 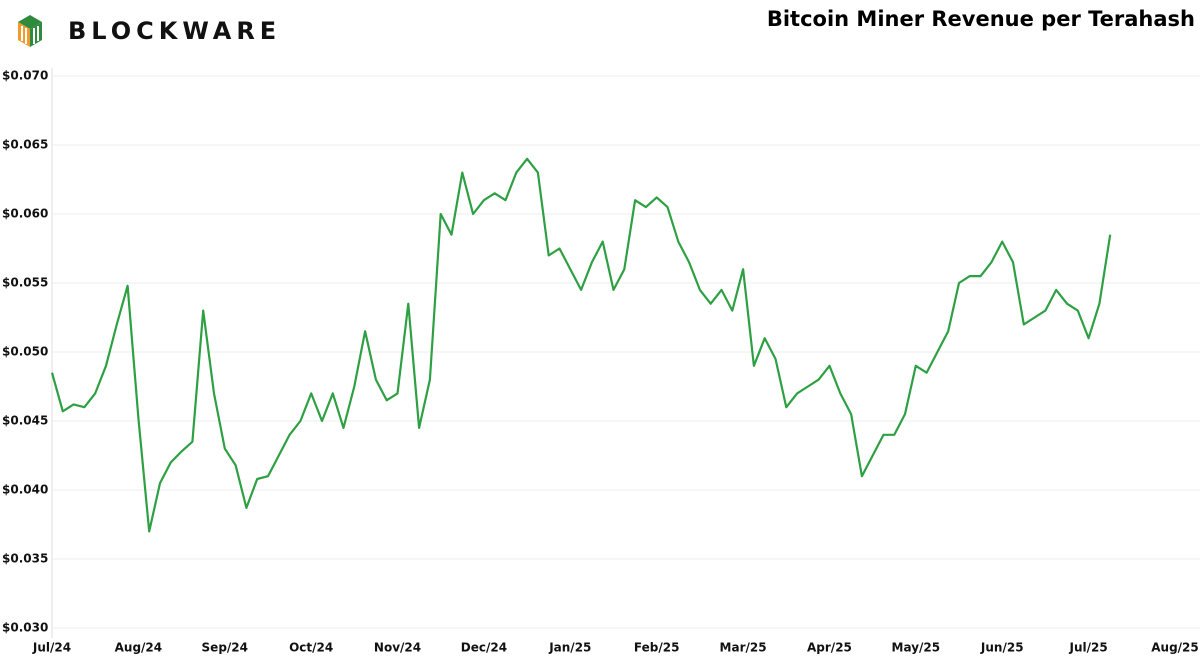 I want to click on y-tick-label: $0.055, so click(x=25, y=283).